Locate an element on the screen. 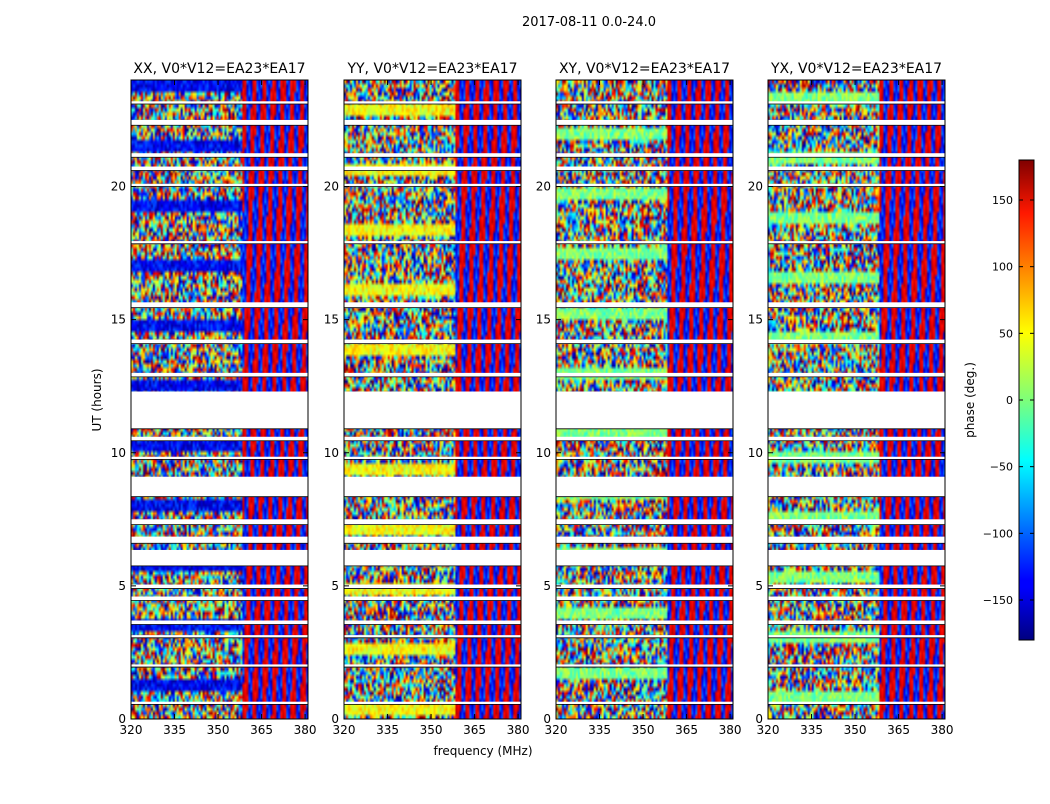 The height and width of the screenshot is (804, 1050). panel-title: YX, V0*V12=EA23*EA17 is located at coordinates (856, 69).